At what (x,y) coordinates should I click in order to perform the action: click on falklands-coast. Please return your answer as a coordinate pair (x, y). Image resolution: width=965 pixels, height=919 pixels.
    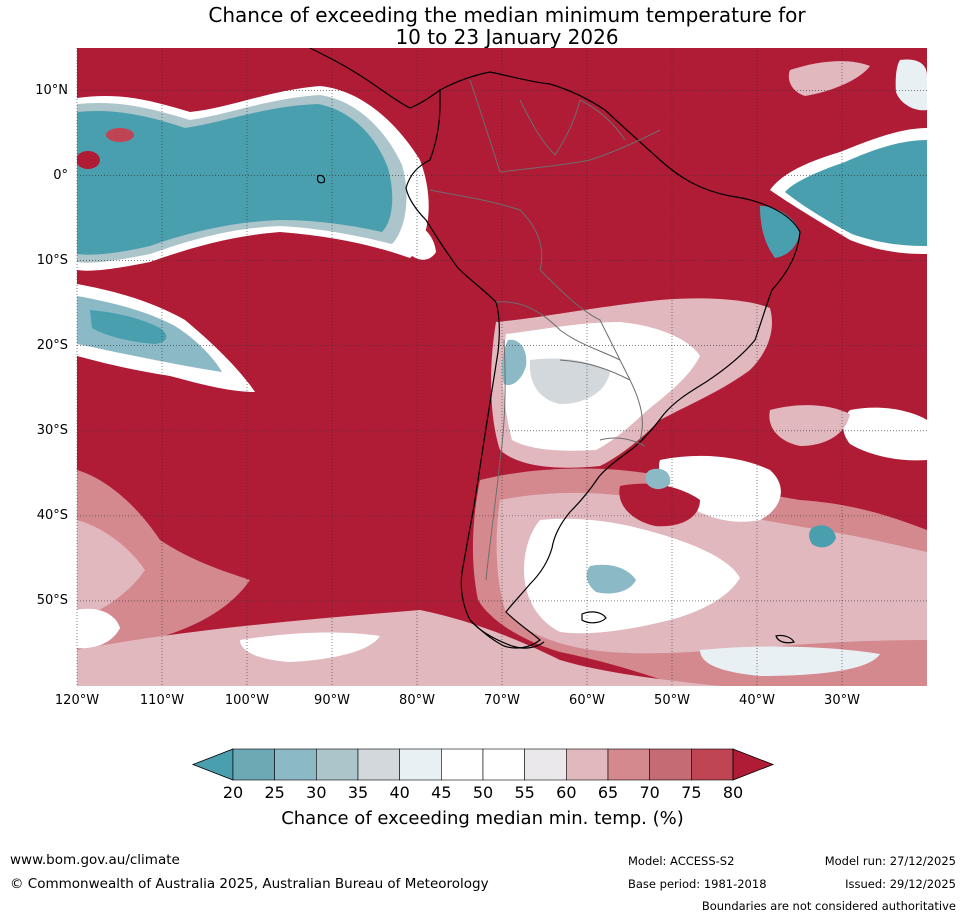
    Looking at the image, I should click on (594, 617).